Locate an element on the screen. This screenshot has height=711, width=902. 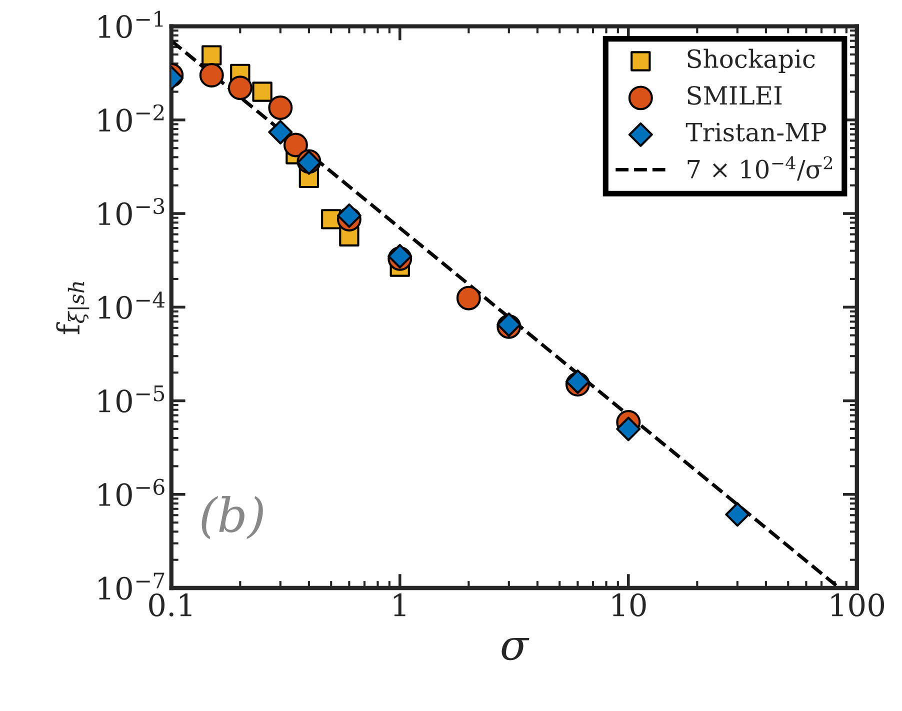
legend-label: 7 × 10$^{−4}$/σ$^{2}$ is located at coordinates (760, 168).